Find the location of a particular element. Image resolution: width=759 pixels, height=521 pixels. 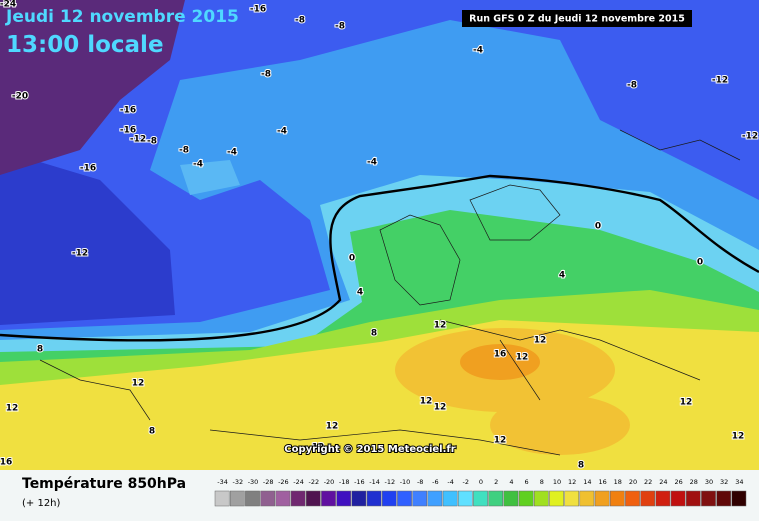

legend-label: -34 is located at coordinates (222, 482).